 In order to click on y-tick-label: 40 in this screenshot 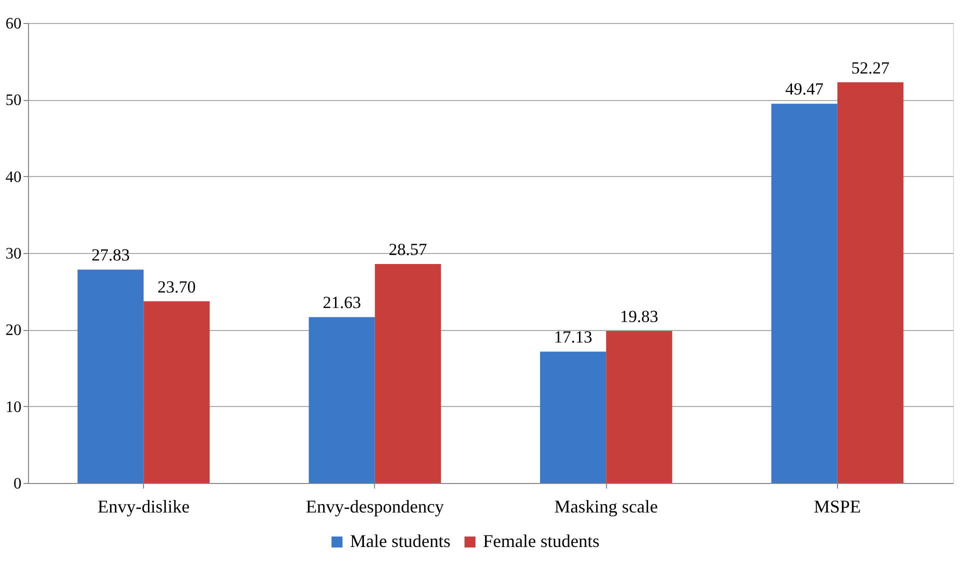, I will do `click(14, 177)`.